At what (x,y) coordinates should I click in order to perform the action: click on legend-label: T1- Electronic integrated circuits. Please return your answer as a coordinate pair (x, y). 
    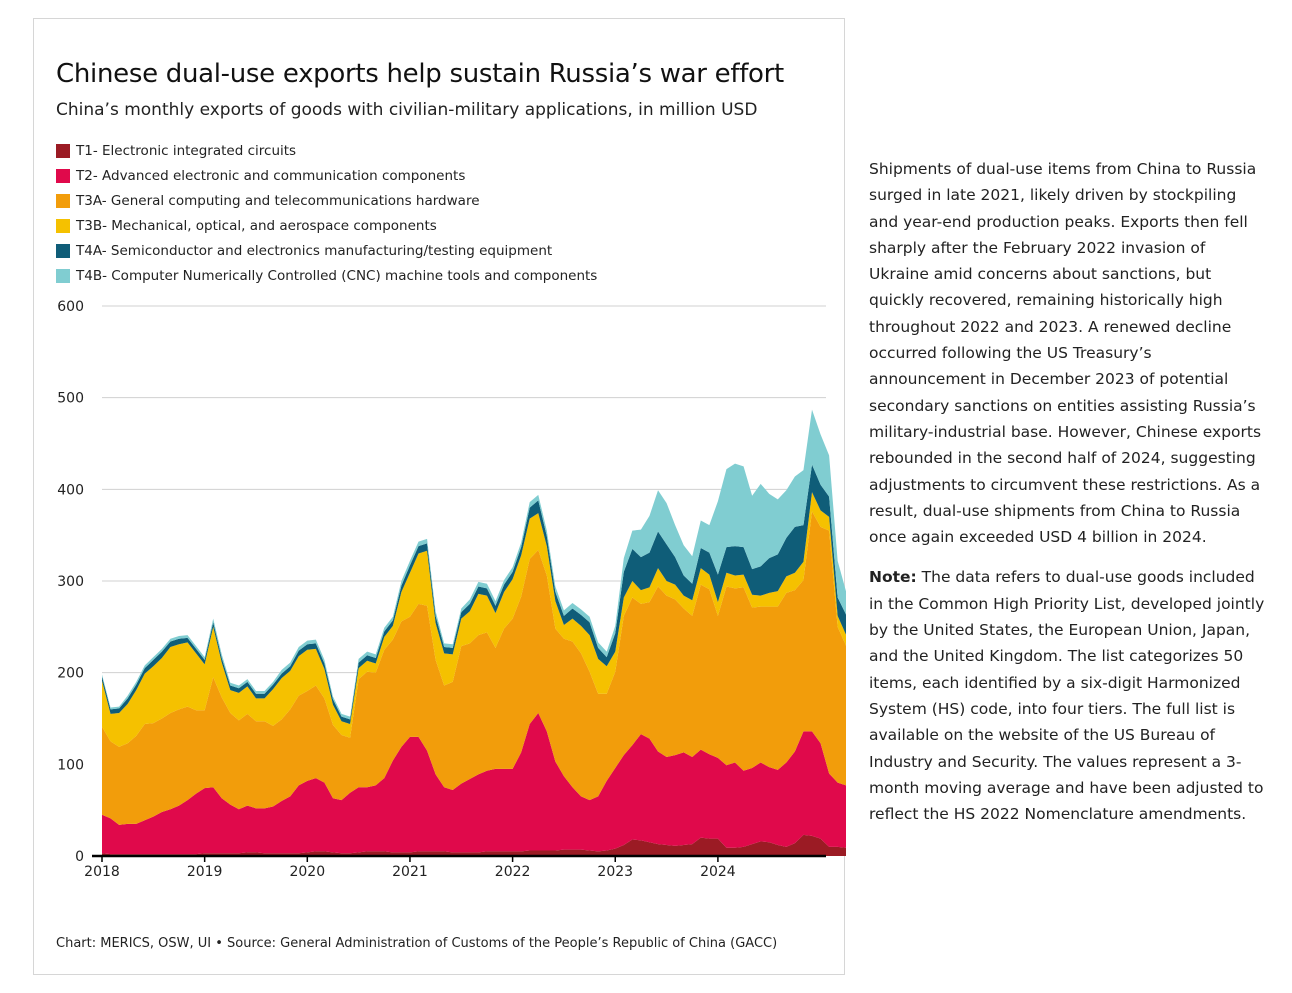
    Looking at the image, I should click on (186, 150).